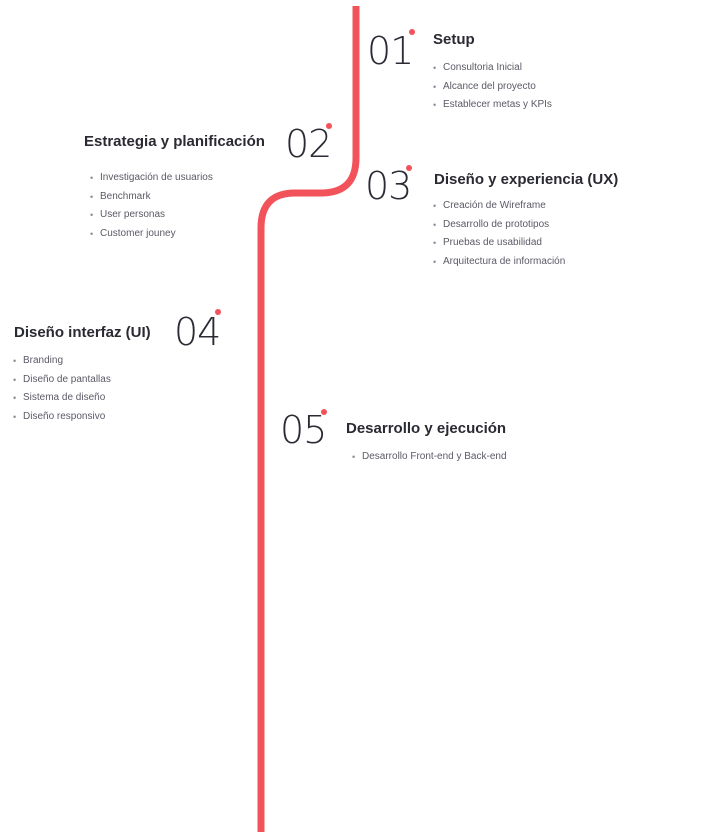  Describe the element at coordinates (62, 361) in the screenshot. I see `list-item: Branding` at that location.